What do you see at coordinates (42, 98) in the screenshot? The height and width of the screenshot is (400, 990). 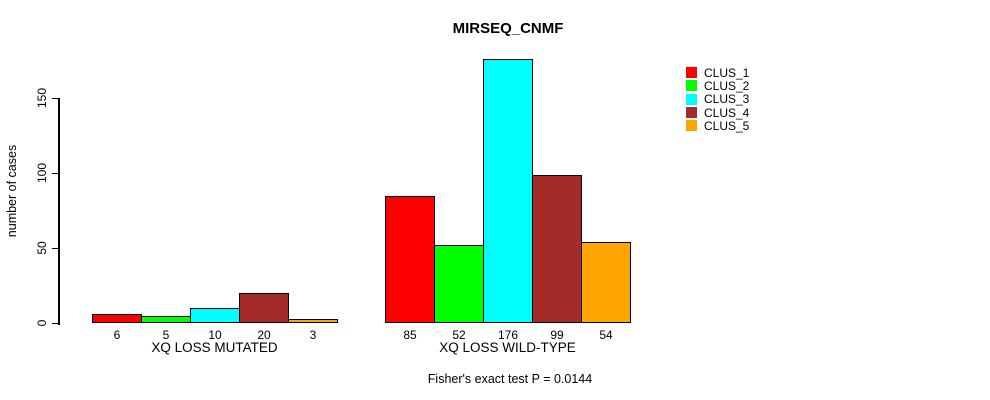 I see `y-axis-tick-label: 150` at bounding box center [42, 98].